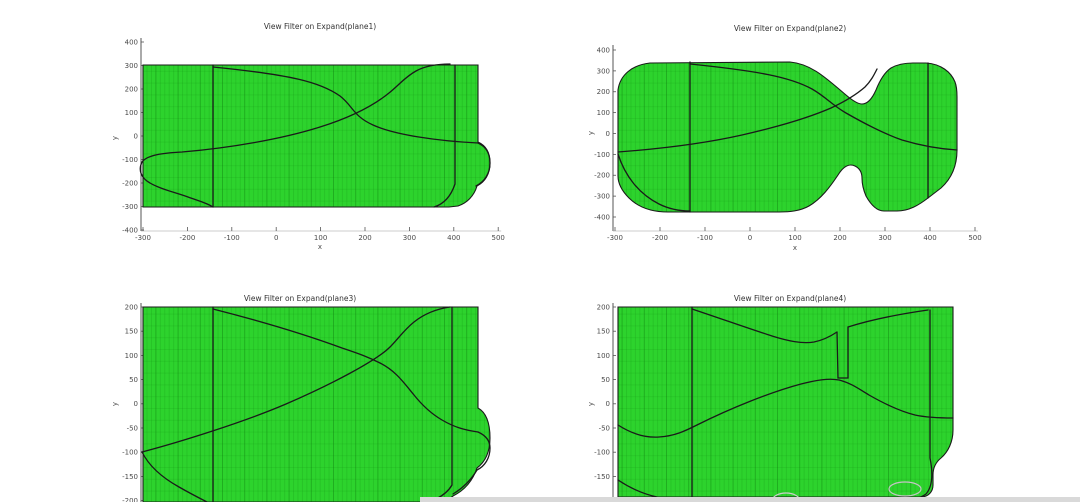 Image resolution: width=1080 pixels, height=502 pixels. Describe the element at coordinates (300, 298) in the screenshot. I see `plot-title: View Filter on Expand(plane3)` at that location.